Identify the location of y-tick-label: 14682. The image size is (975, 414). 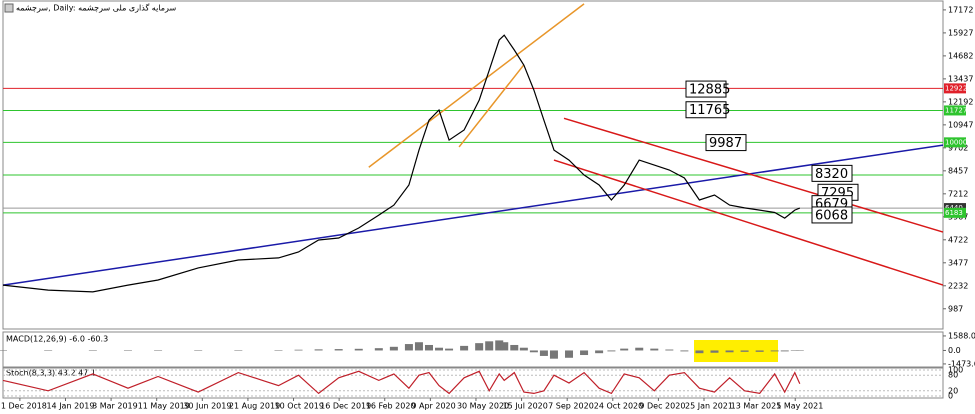
(960, 55).